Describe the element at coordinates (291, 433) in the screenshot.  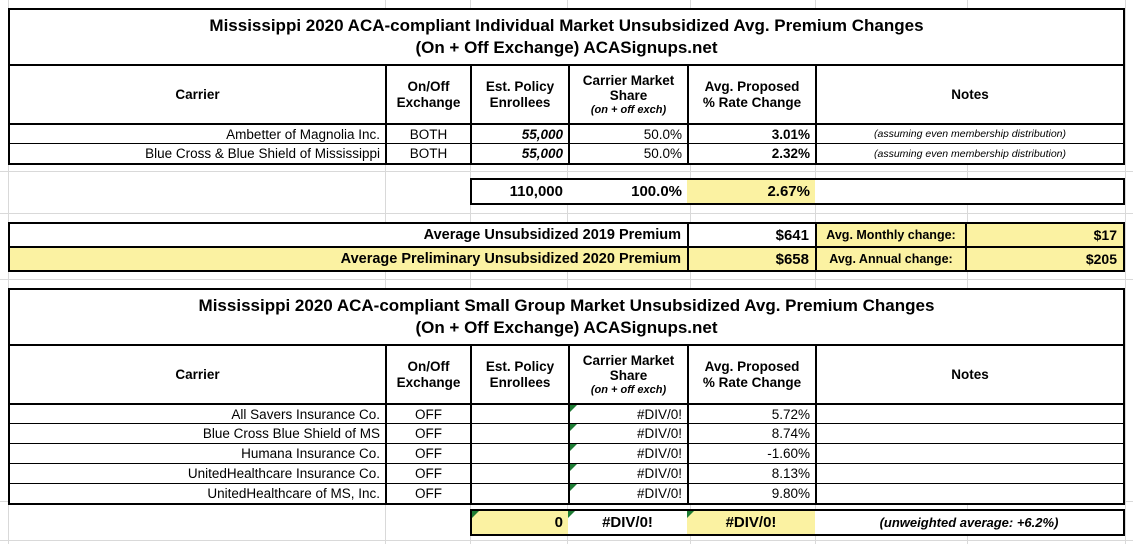
I see `cell-carrier: Blue Cross Blue Shield of MS` at that location.